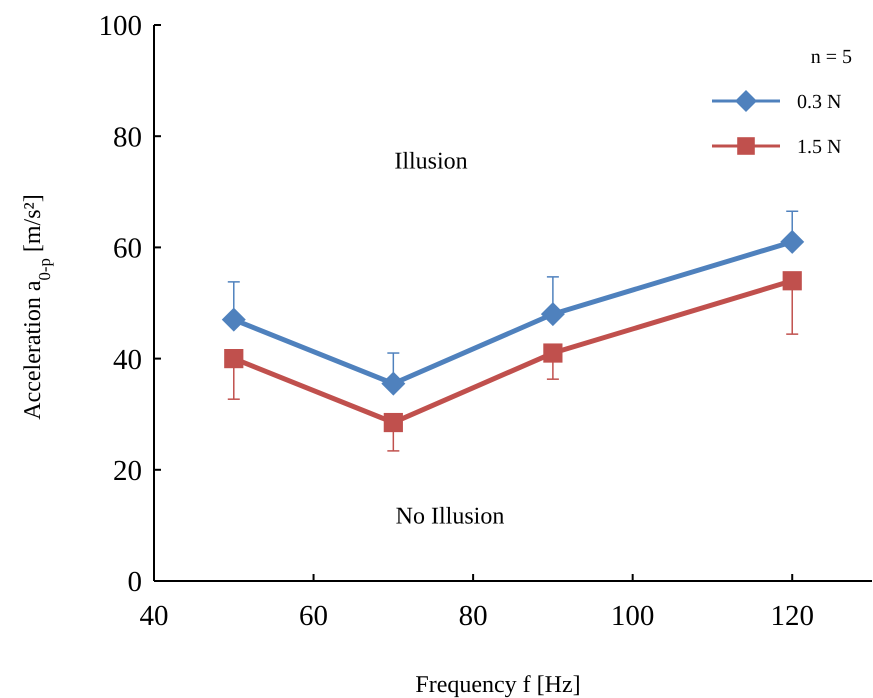 This screenshot has height=698, width=873. What do you see at coordinates (127, 360) in the screenshot?
I see `y-tick-label: 40` at bounding box center [127, 360].